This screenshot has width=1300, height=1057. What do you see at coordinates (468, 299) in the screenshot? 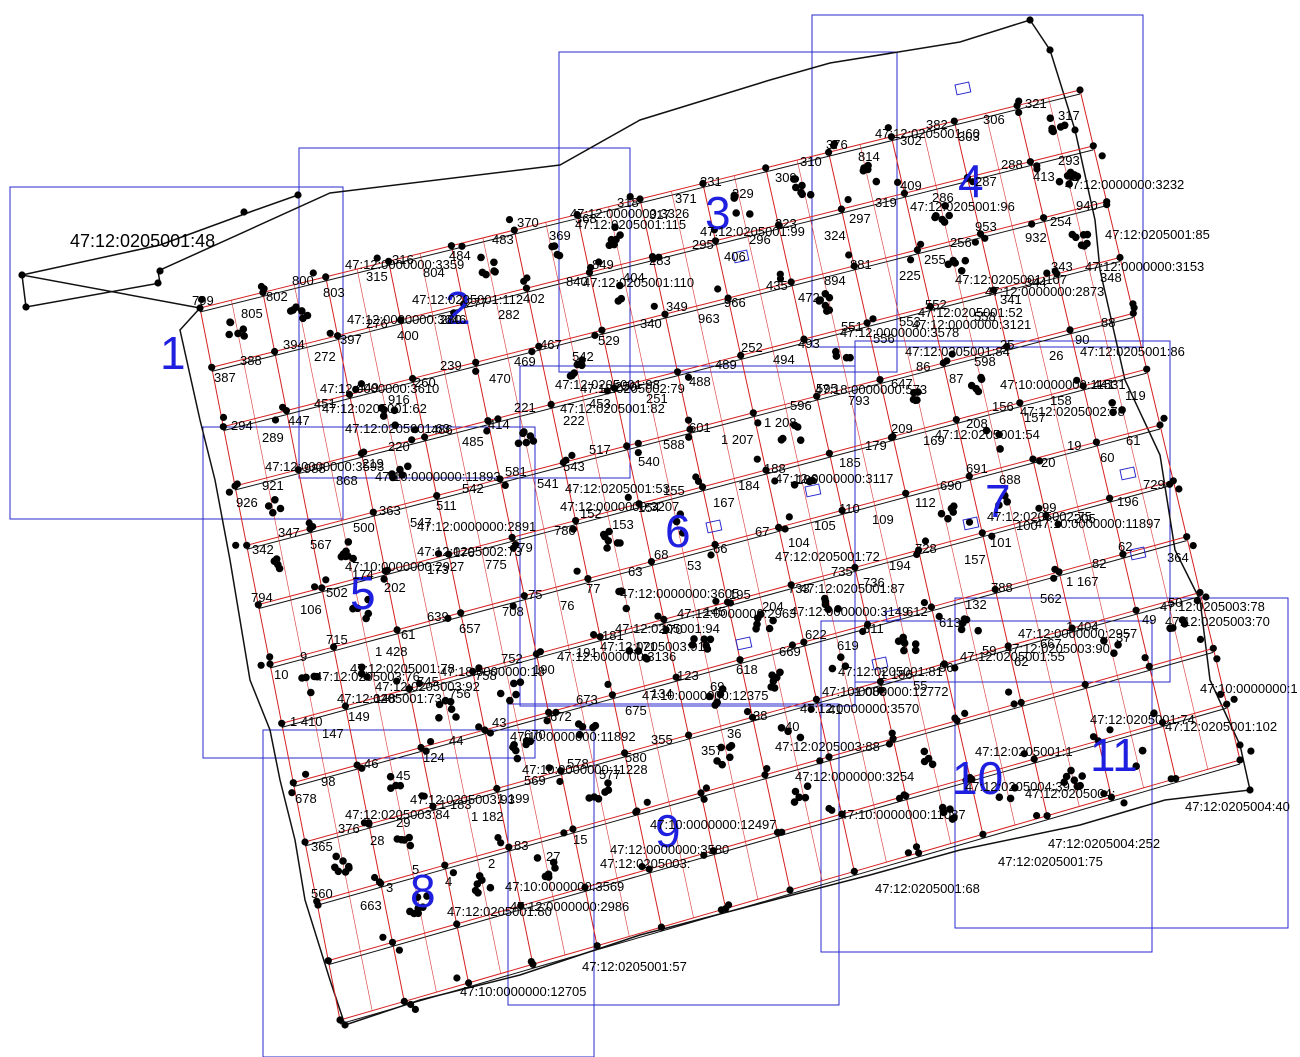
I see `cadastral-number-label: 47:12:0205001:112` at bounding box center [468, 299].